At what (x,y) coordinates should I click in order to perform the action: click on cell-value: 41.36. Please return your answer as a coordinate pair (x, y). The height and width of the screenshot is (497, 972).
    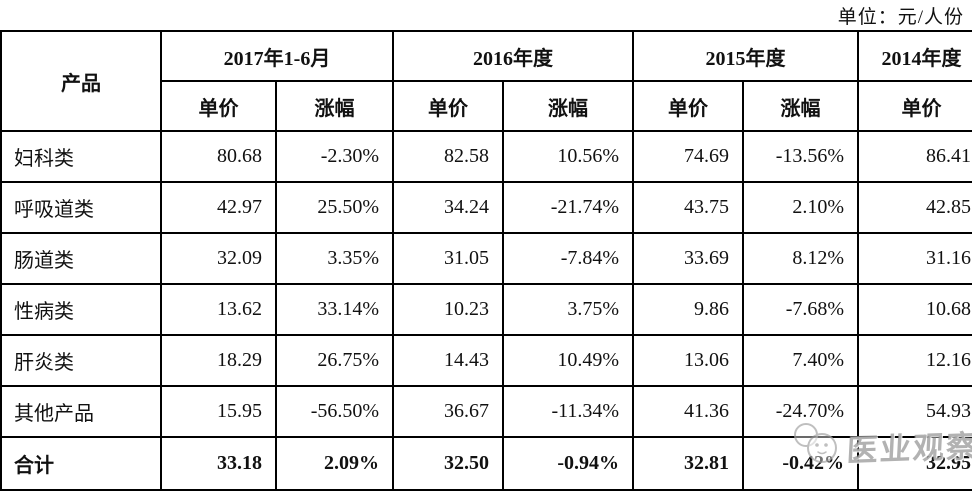
    Looking at the image, I should click on (688, 411).